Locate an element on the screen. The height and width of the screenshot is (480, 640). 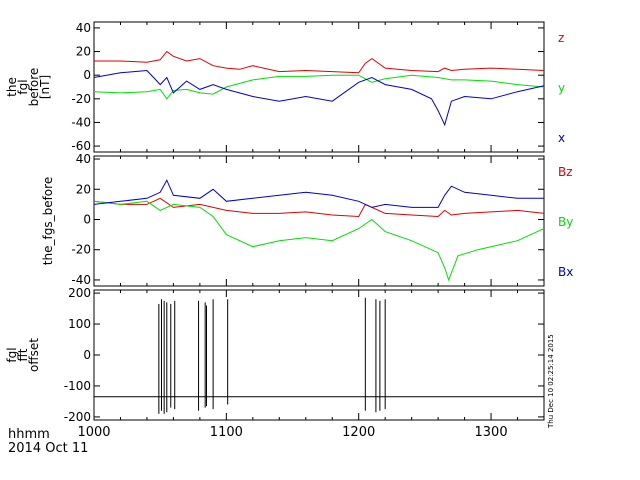
y-tick-label: 100 is located at coordinates (79, 324).